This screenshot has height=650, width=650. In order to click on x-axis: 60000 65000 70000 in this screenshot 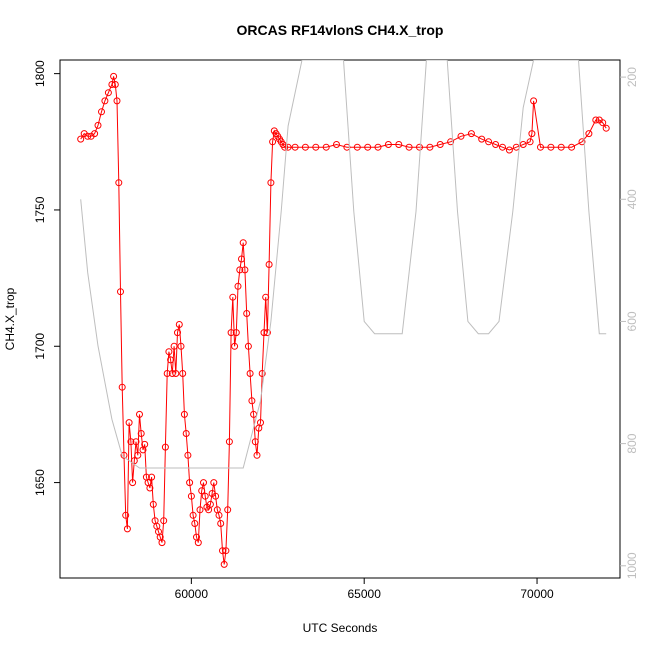, I will do `click(364, 589)`.